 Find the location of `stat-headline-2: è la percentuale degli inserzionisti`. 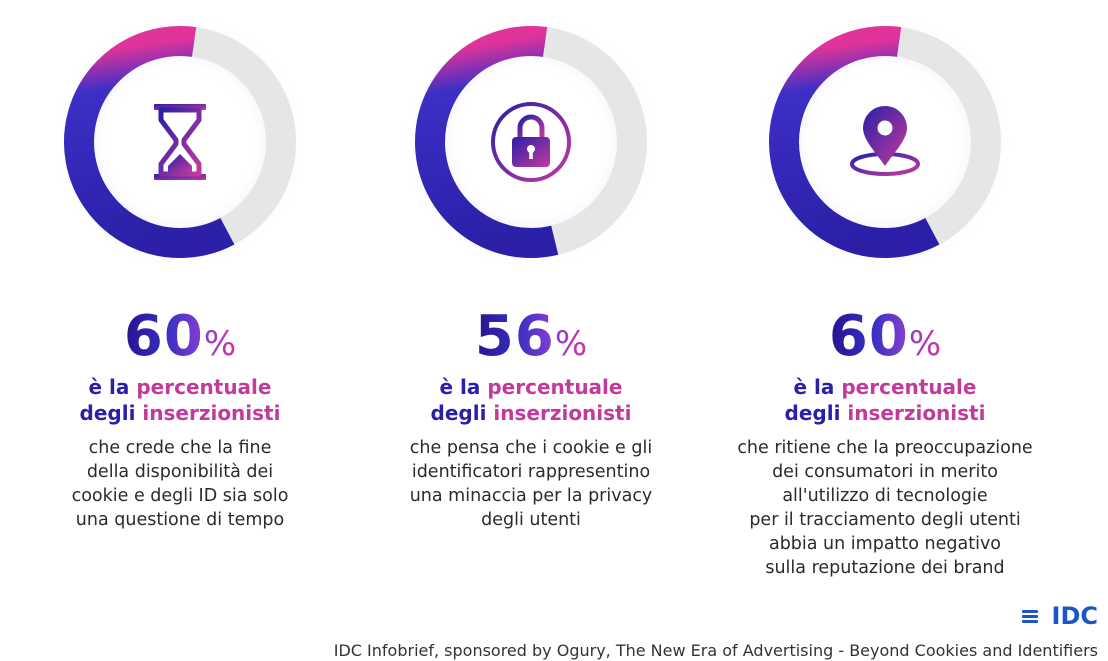

stat-headline-2: è la percentuale degli inserzionisti is located at coordinates (531, 400).